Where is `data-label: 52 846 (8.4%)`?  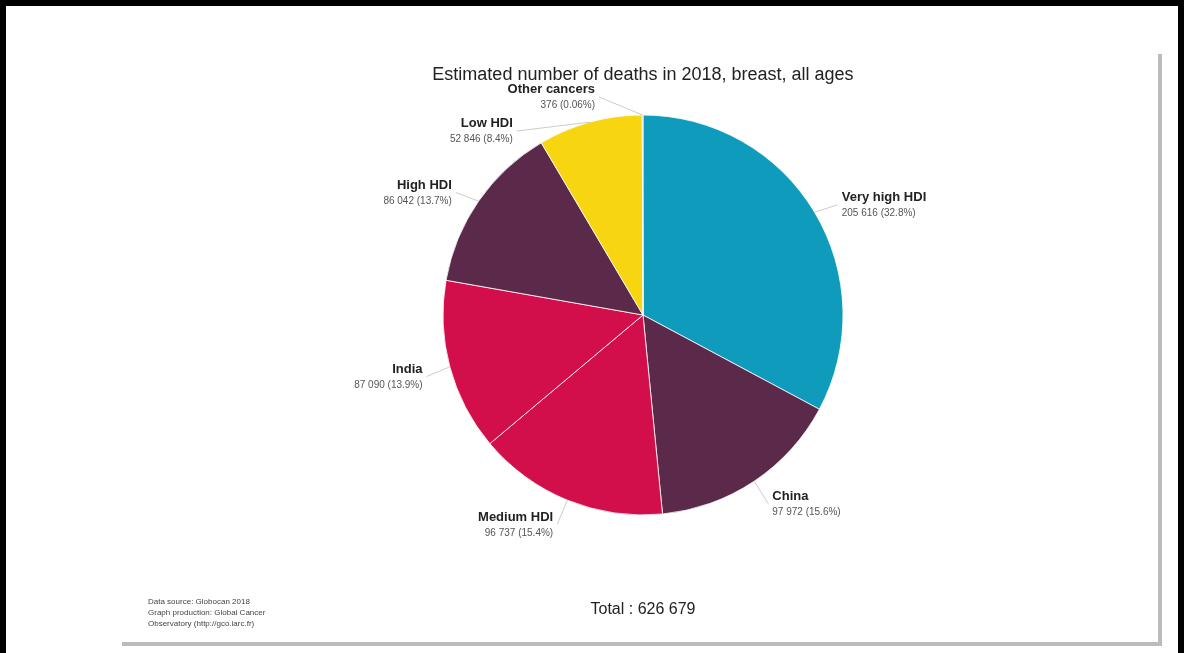 data-label: 52 846 (8.4%) is located at coordinates (481, 138).